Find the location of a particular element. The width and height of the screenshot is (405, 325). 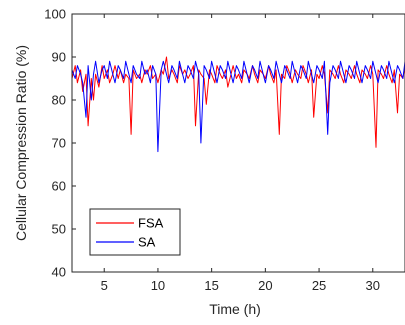

x-tick-label: 25 is located at coordinates (319, 285).